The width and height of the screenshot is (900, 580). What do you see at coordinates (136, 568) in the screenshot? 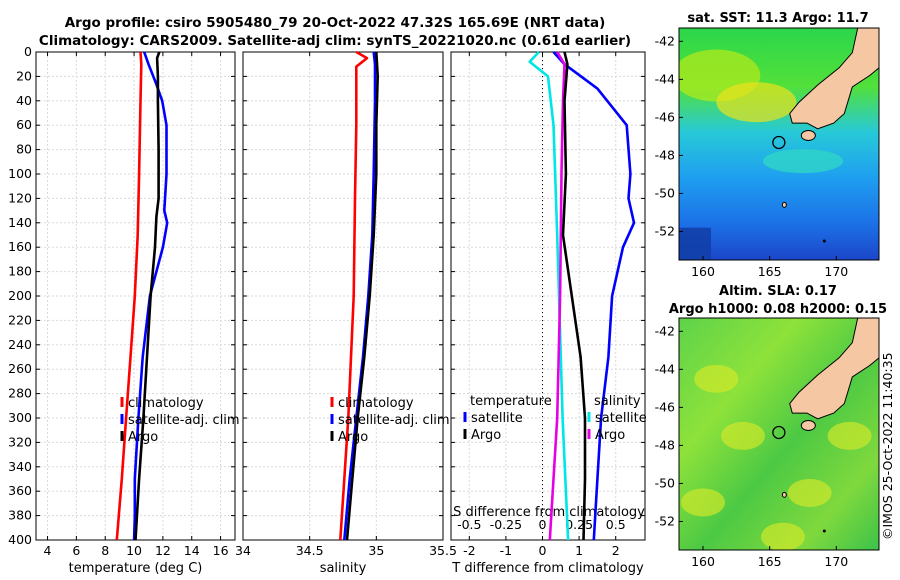
I see `x-axis-label: temperature (deg C)` at bounding box center [136, 568].